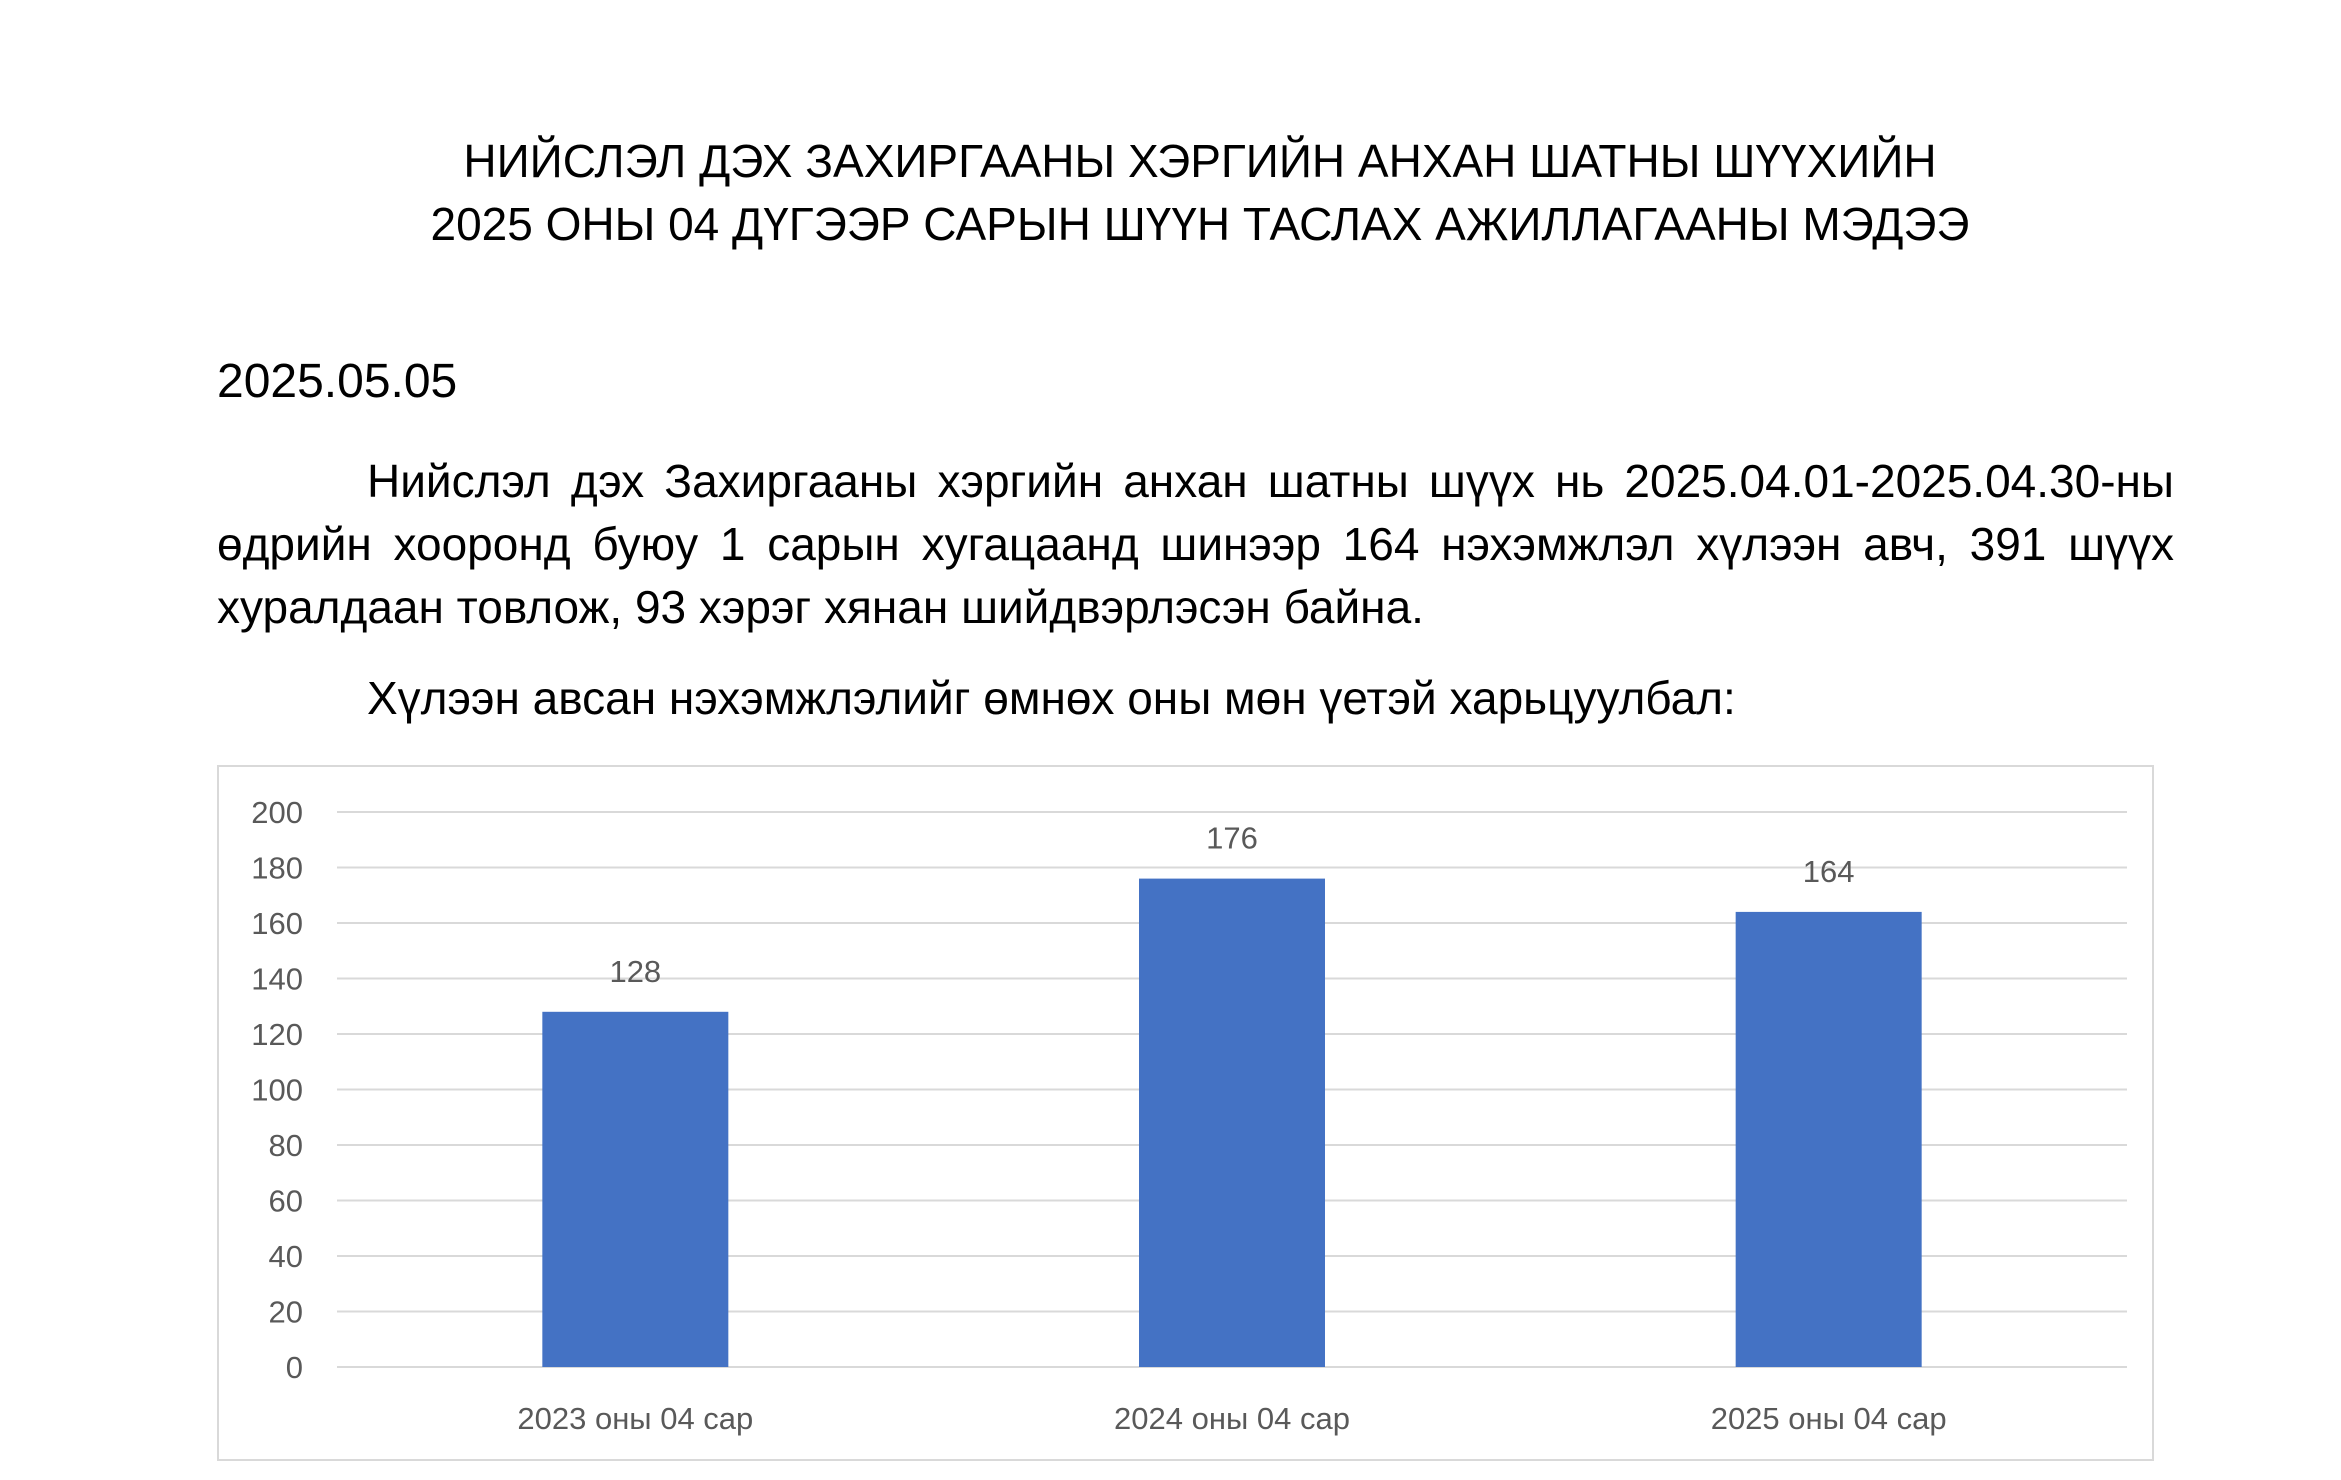 Image resolution: width=2341 pixels, height=1480 pixels. What do you see at coordinates (1829, 1418) in the screenshot?
I see `x-tick-label: 2025 оны 04 сар` at bounding box center [1829, 1418].